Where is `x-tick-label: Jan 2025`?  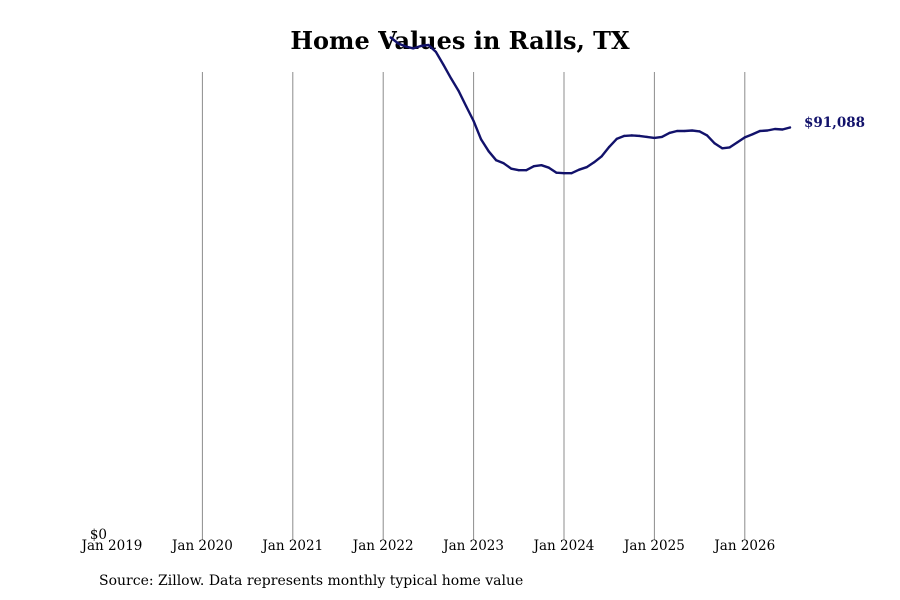
x-tick-label: Jan 2025 is located at coordinates (653, 546).